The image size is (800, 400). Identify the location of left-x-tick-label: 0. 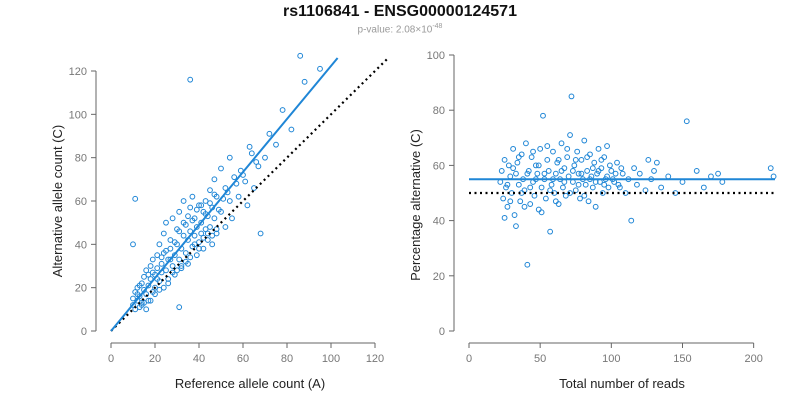
(111, 359).